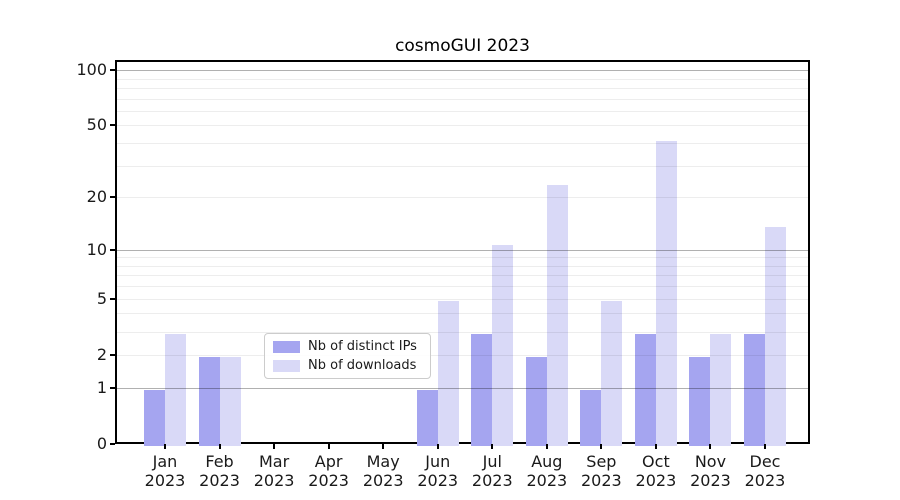  What do you see at coordinates (274, 461) in the screenshot?
I see `x-tick-month: Mar` at bounding box center [274, 461].